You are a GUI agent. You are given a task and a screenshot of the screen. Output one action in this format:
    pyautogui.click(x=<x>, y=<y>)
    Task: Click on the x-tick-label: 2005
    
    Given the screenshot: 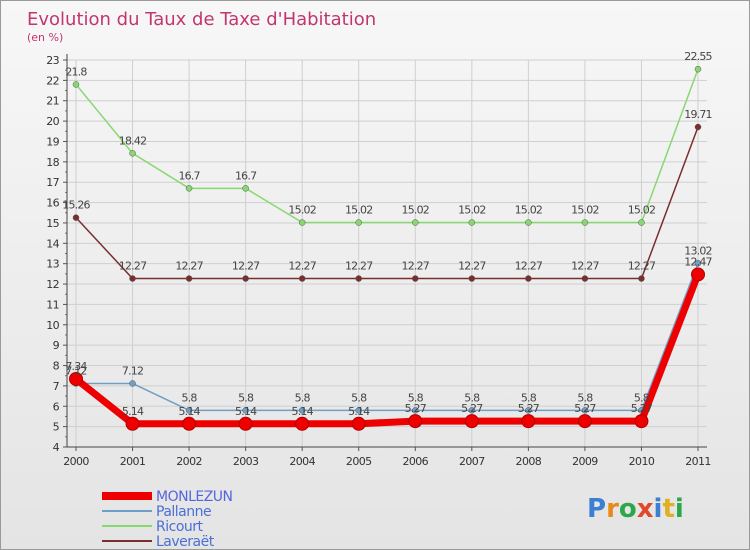 What is the action you would take?
    pyautogui.click(x=359, y=461)
    